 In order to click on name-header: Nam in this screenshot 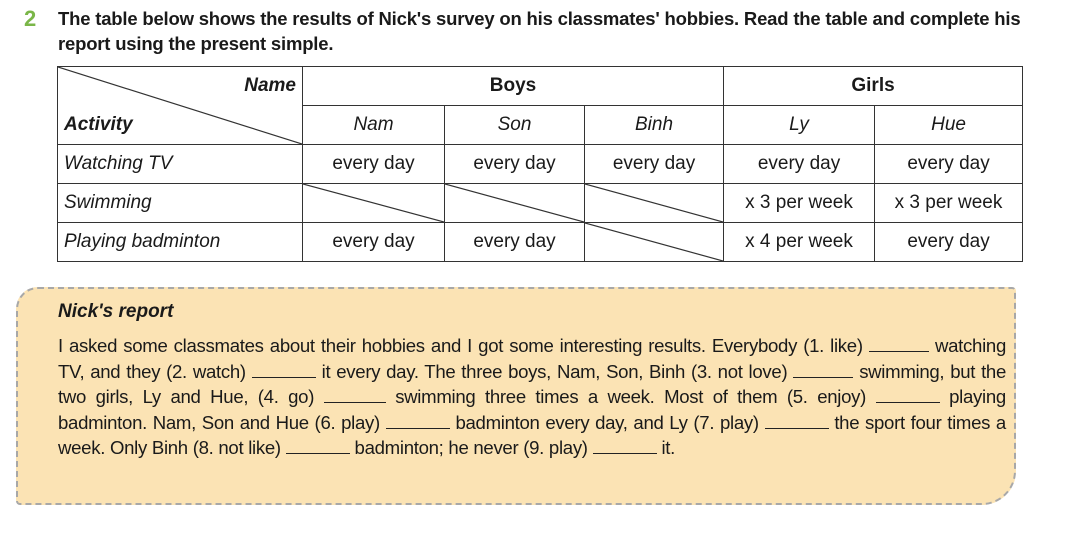, I will do `click(373, 125)`.